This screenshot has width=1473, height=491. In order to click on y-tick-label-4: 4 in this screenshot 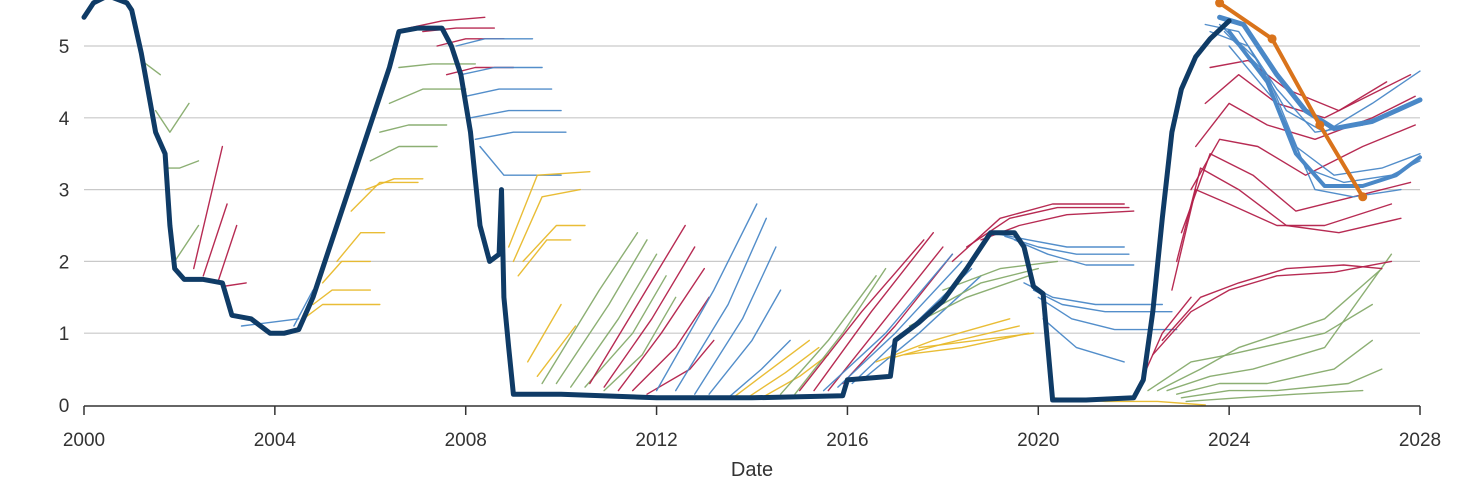, I will do `click(64, 119)`.